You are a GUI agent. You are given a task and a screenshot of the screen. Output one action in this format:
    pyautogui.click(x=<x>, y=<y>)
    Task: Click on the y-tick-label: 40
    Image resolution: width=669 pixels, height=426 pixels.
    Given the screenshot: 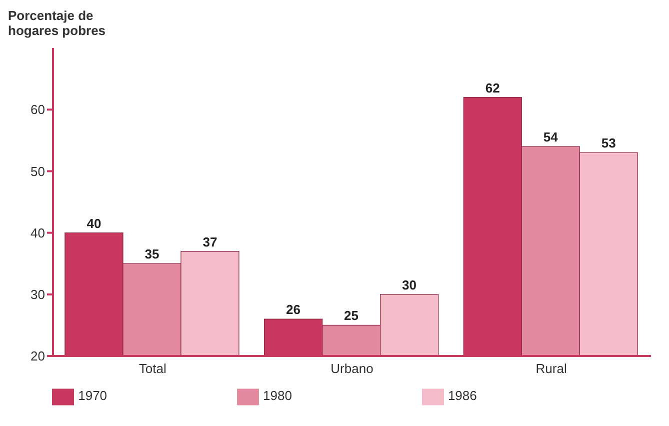 What is the action you would take?
    pyautogui.click(x=37, y=232)
    